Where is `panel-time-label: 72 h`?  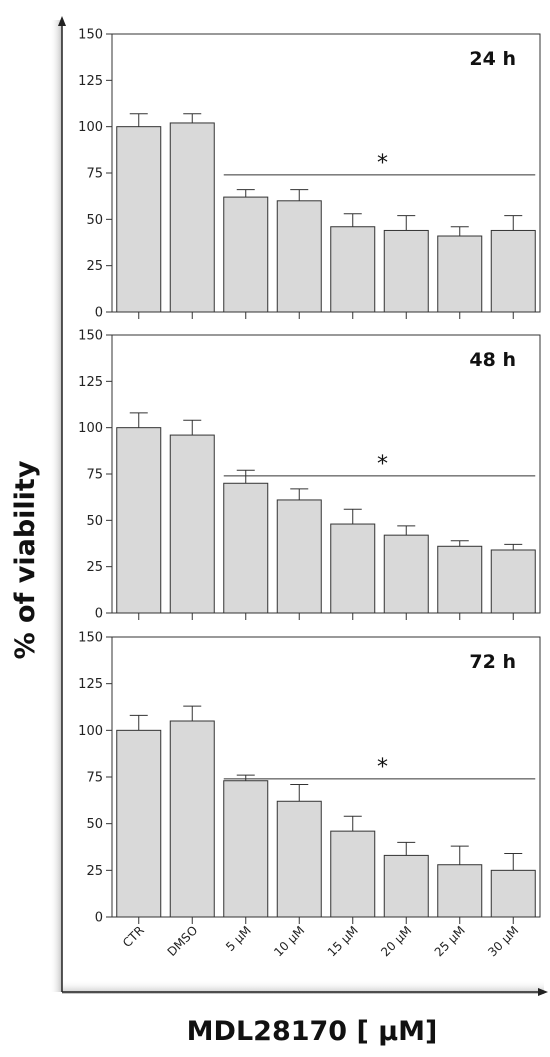 panel-time-label: 72 h is located at coordinates (492, 662).